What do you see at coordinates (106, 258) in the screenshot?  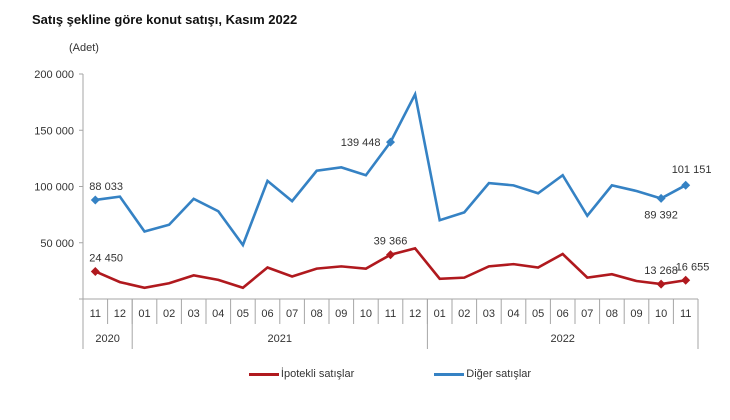 I see `data-label: 24 450` at bounding box center [106, 258].